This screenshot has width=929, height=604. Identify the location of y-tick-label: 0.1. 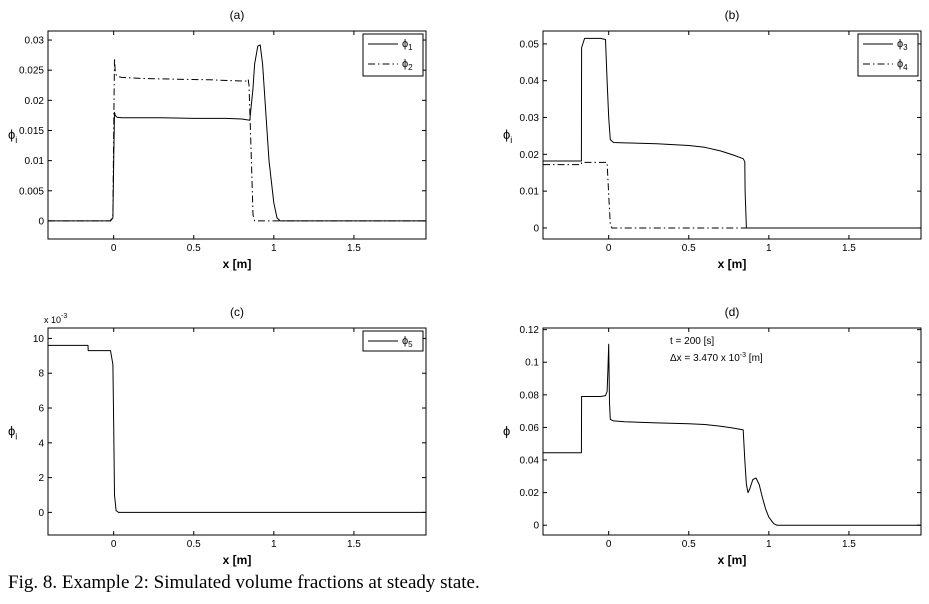
(532, 363).